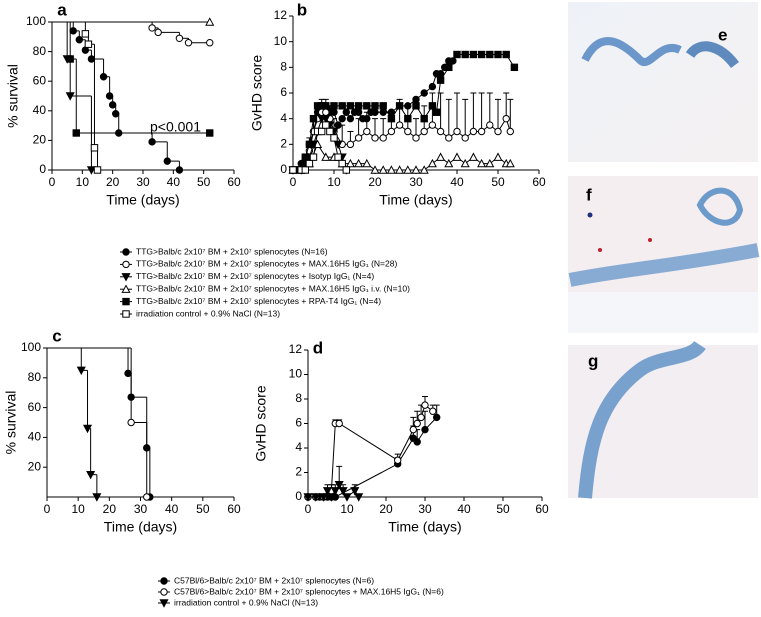  Describe the element at coordinates (281, 15) in the screenshot. I see `y-tick-label: 12` at that location.